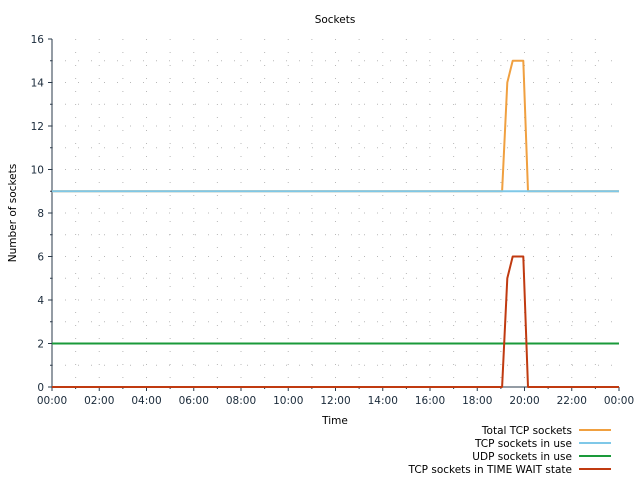 Image resolution: width=640 pixels, height=480 pixels. I want to click on chart-title: Sockets, so click(335, 20).